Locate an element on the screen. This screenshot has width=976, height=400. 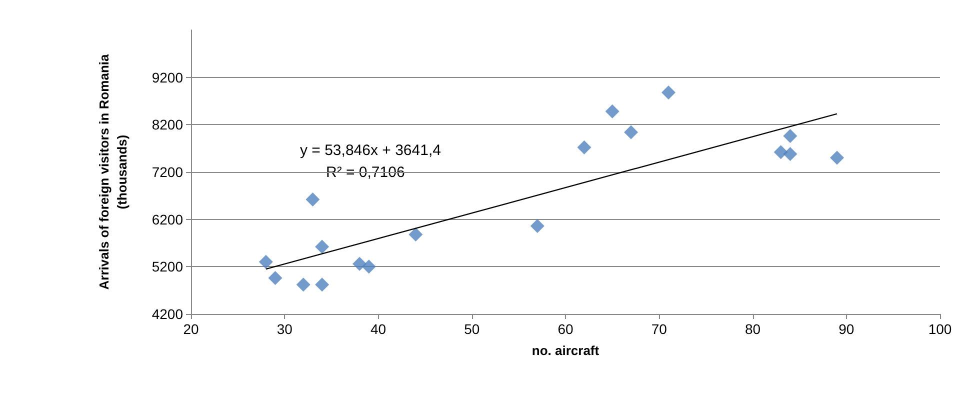
y-tick-label: 4200 is located at coordinates (168, 314).